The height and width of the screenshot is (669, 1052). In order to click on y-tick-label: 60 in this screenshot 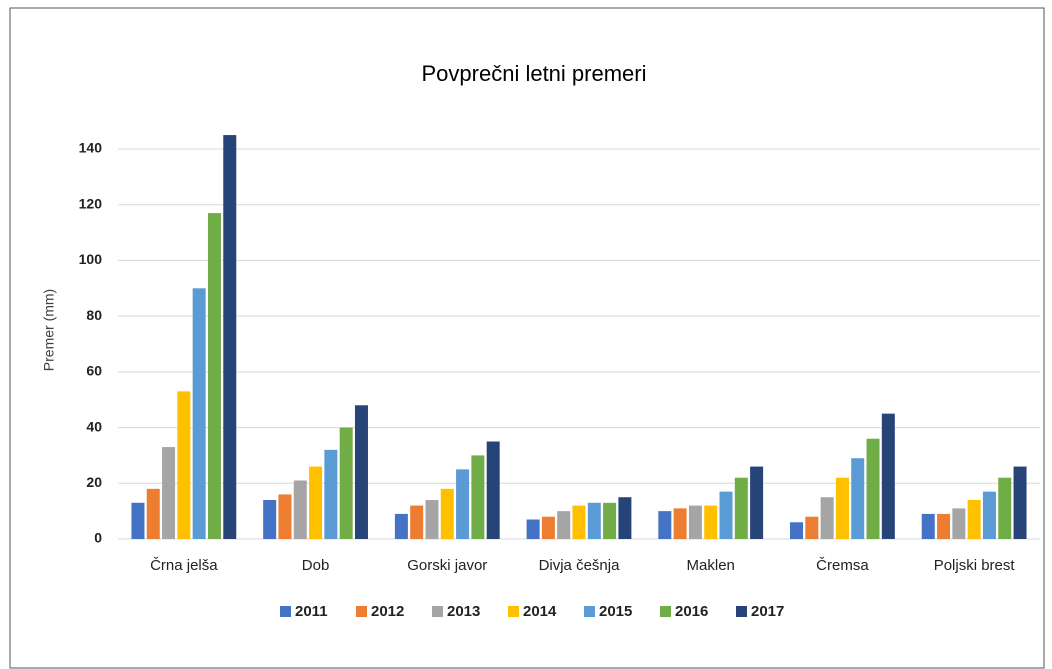, I will do `click(94, 371)`.